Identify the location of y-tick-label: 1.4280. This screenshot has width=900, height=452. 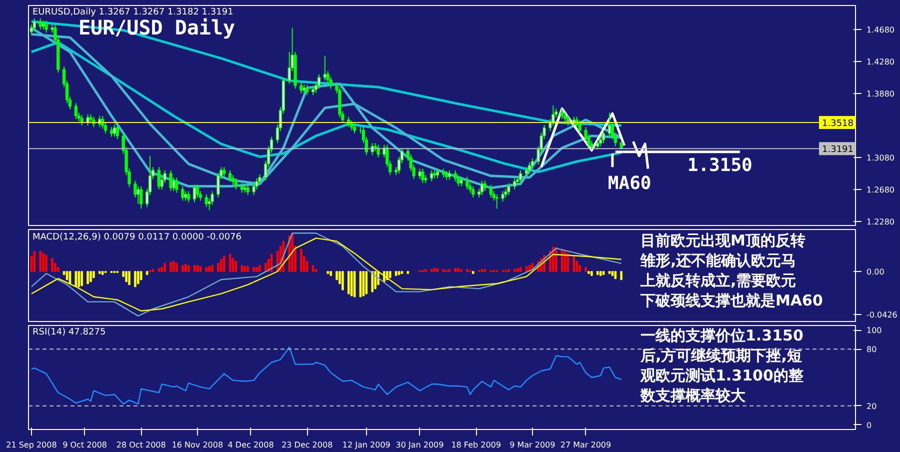
(880, 62).